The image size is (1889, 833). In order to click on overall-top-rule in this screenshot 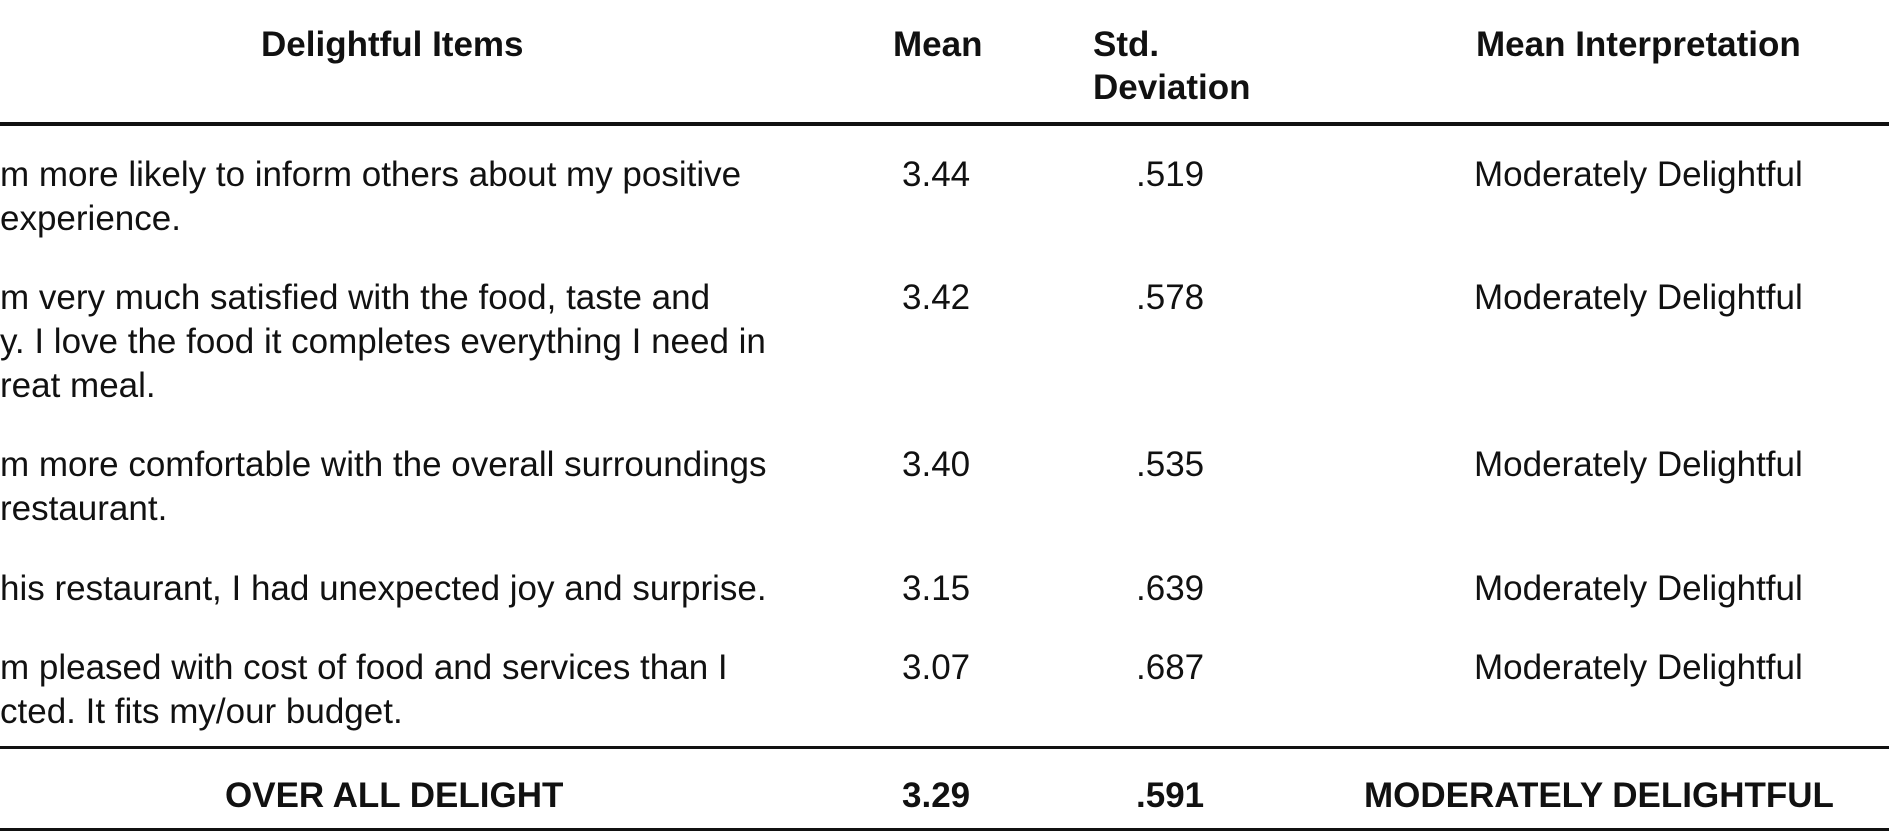, I will do `click(944, 747)`.